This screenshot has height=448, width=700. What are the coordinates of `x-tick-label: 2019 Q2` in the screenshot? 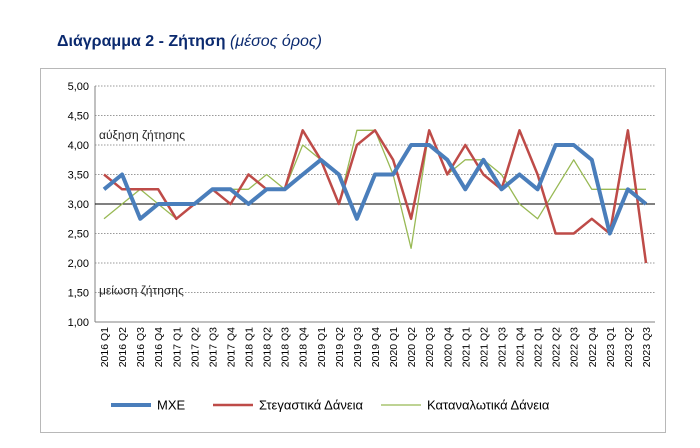 It's located at (340, 347).